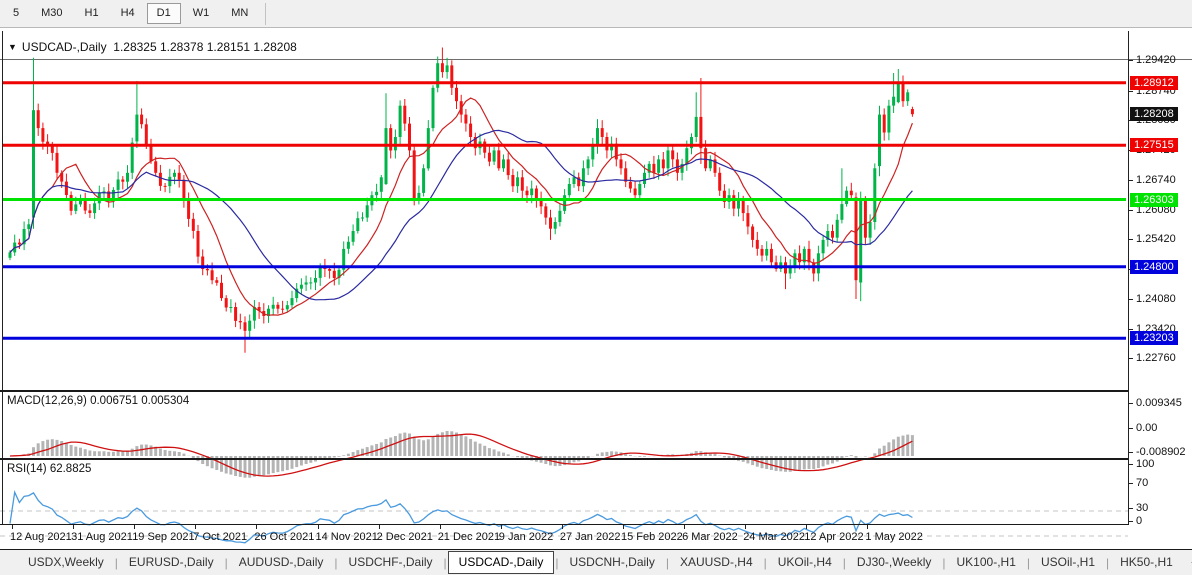 The image size is (1192, 575). What do you see at coordinates (284, 537) in the screenshot?
I see `time-axis-label: 26 Oct 2021` at bounding box center [284, 537].